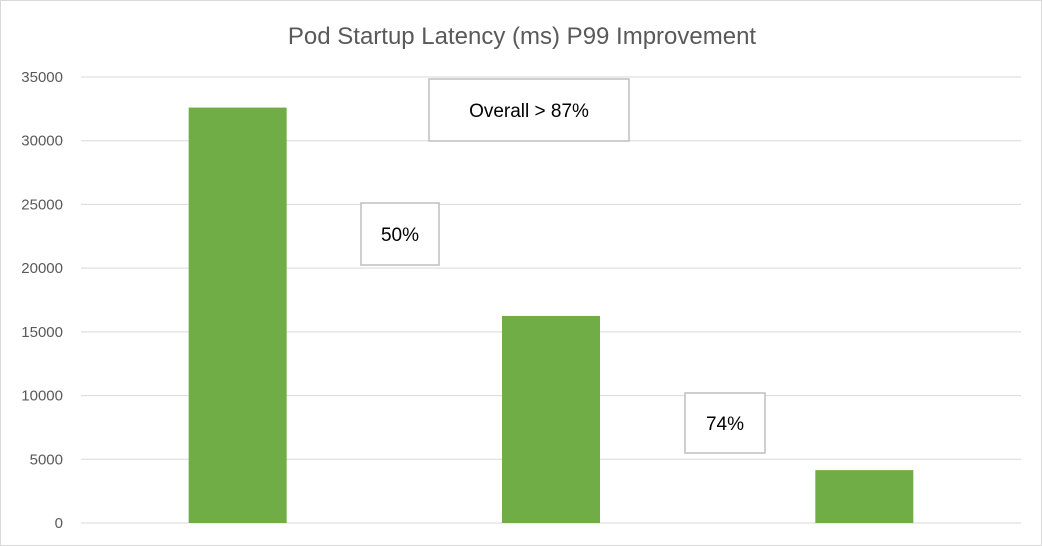 The image size is (1042, 546). I want to click on annotation-callout: 50%, so click(400, 234).